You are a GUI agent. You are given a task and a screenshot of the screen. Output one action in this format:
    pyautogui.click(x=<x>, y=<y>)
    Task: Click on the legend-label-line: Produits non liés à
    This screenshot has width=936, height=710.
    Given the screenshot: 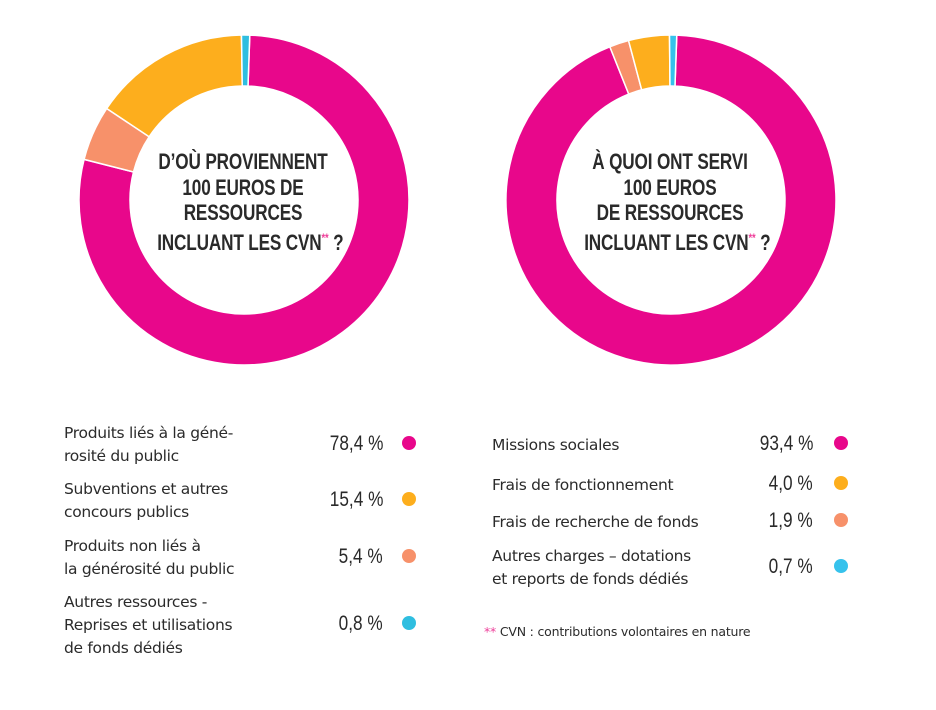 What is the action you would take?
    pyautogui.click(x=132, y=546)
    